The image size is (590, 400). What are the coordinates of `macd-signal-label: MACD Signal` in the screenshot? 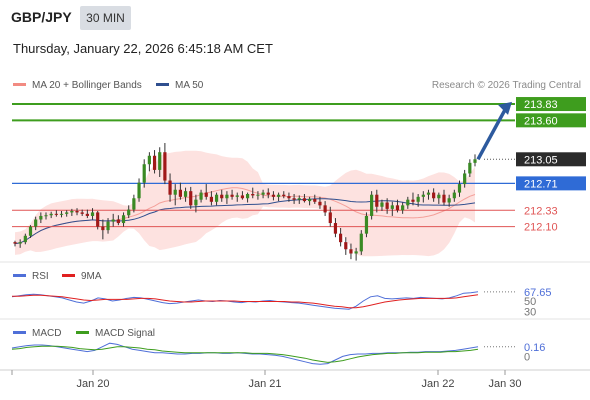 It's located at (125, 333).